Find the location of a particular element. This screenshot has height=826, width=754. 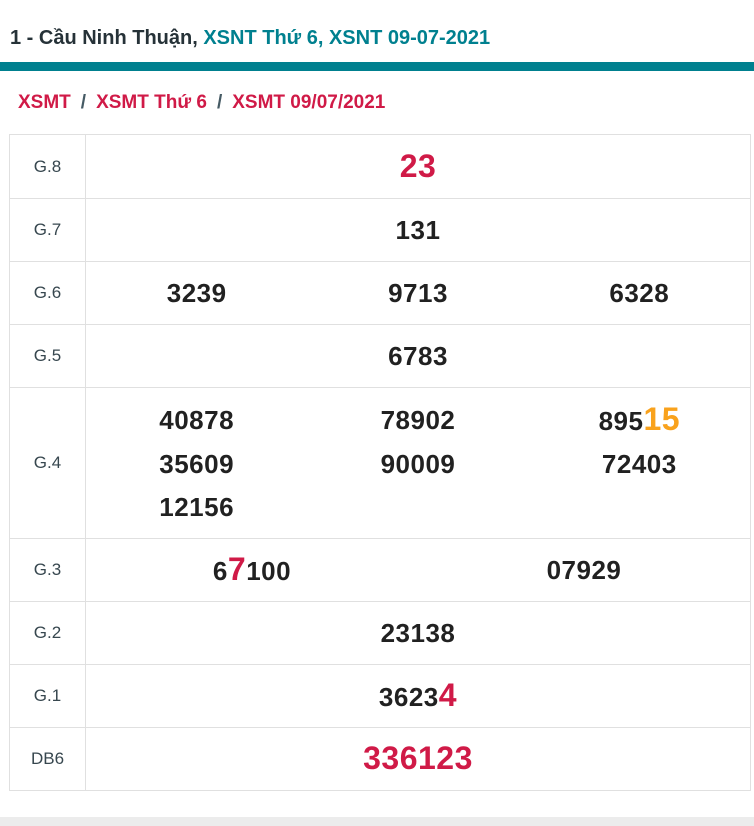

prize-digit-segment: 9713 is located at coordinates (418, 293).